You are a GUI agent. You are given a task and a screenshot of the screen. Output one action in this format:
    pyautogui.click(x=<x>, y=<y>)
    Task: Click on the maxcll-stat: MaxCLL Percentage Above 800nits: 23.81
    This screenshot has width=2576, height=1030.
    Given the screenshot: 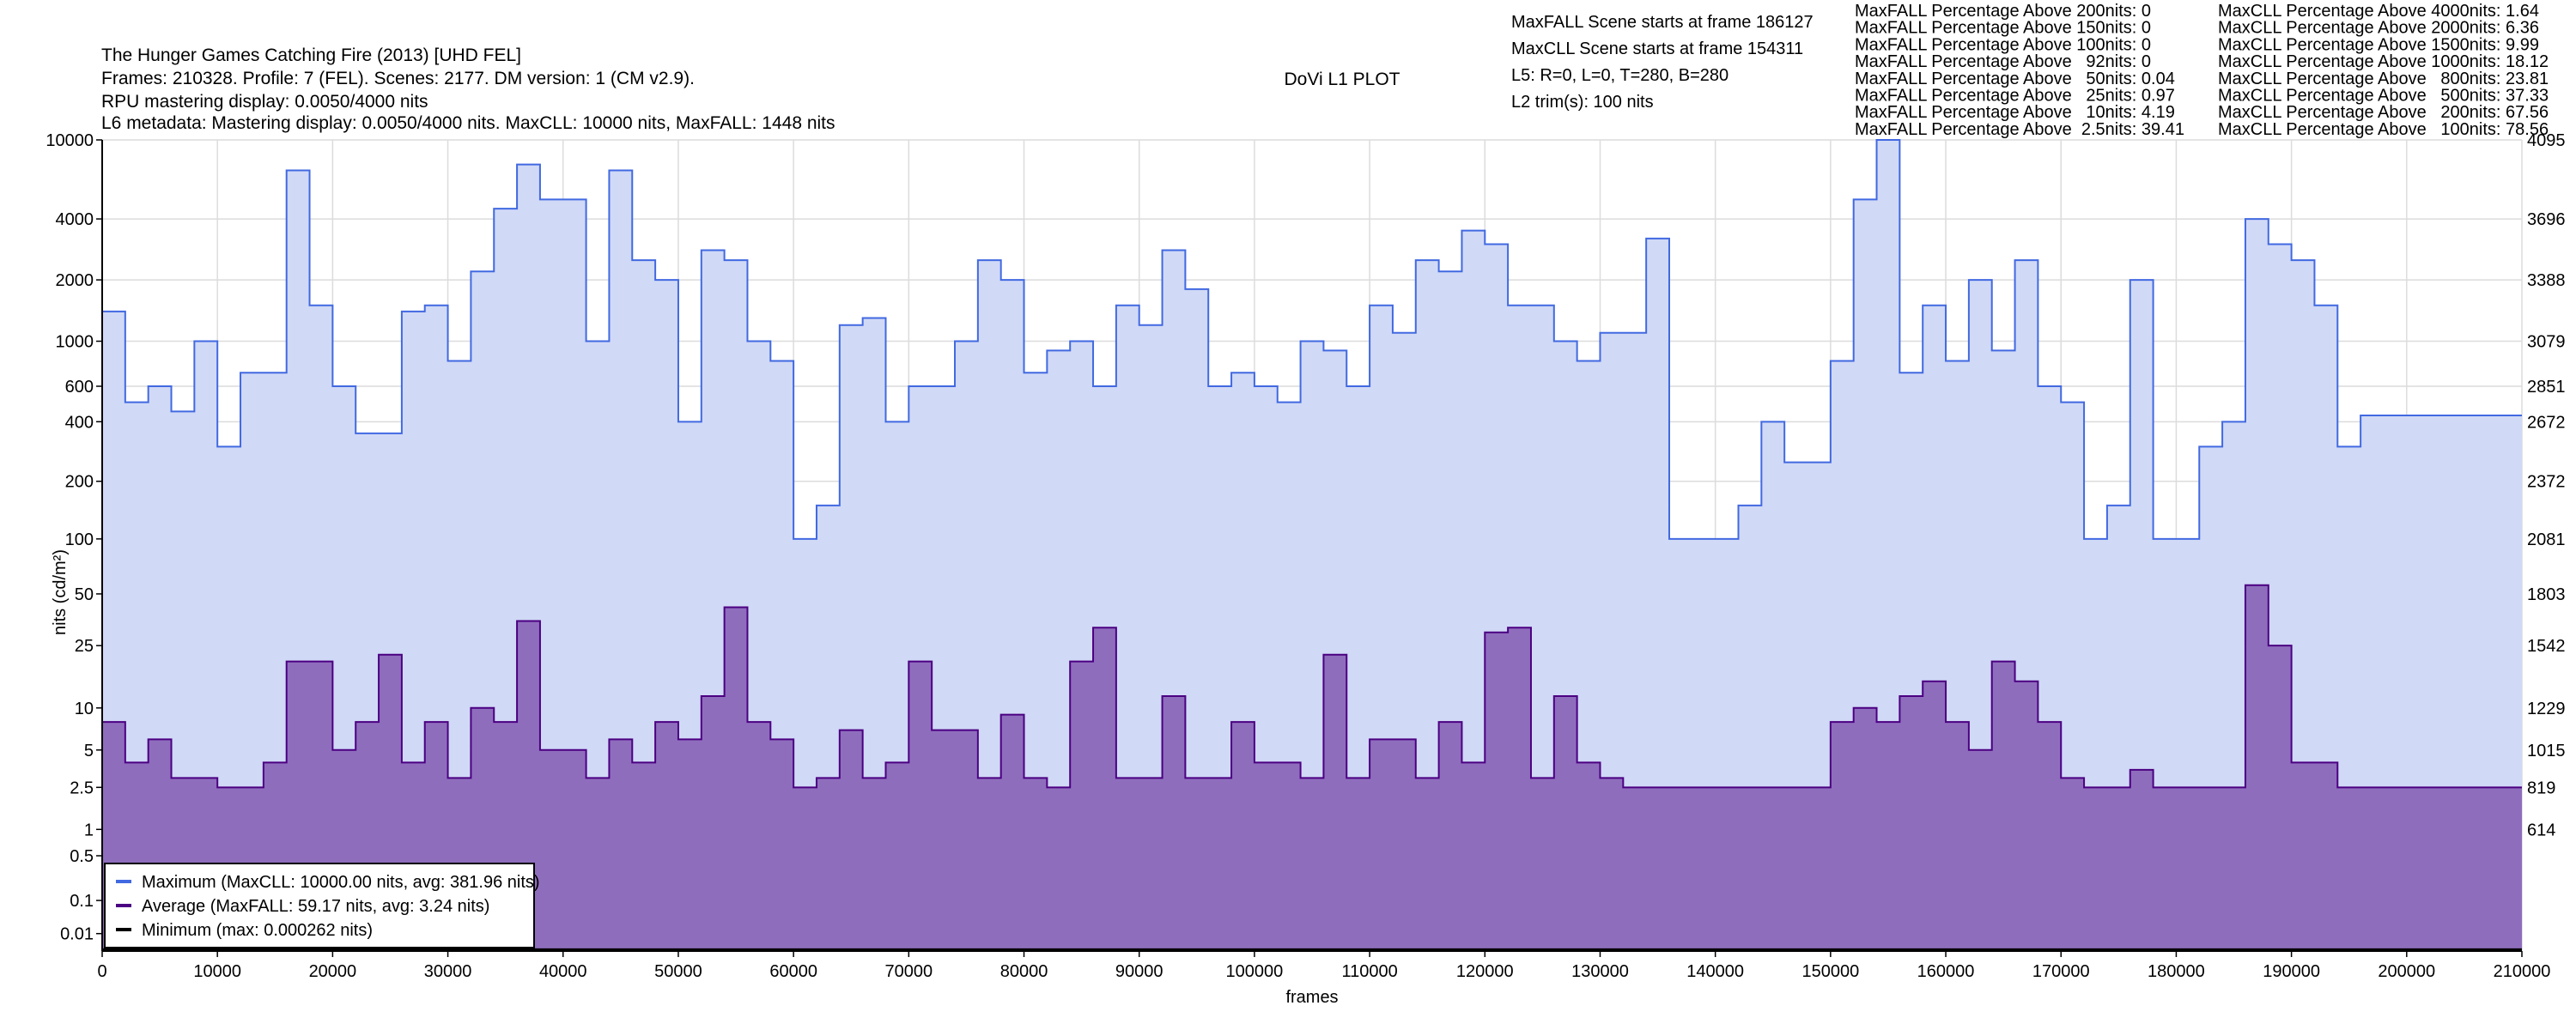 What is the action you would take?
    pyautogui.click(x=2383, y=79)
    